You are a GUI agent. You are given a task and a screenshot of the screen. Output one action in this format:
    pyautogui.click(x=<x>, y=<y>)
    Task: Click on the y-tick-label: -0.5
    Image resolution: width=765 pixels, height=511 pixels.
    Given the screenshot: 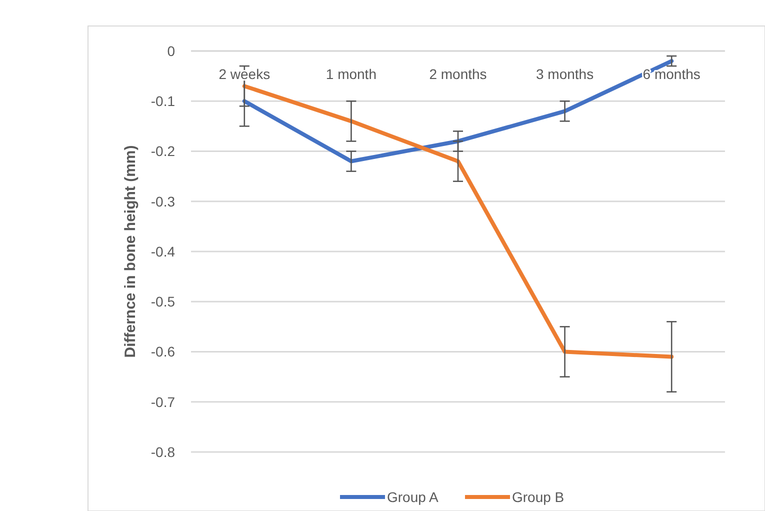 What is the action you would take?
    pyautogui.click(x=163, y=302)
    